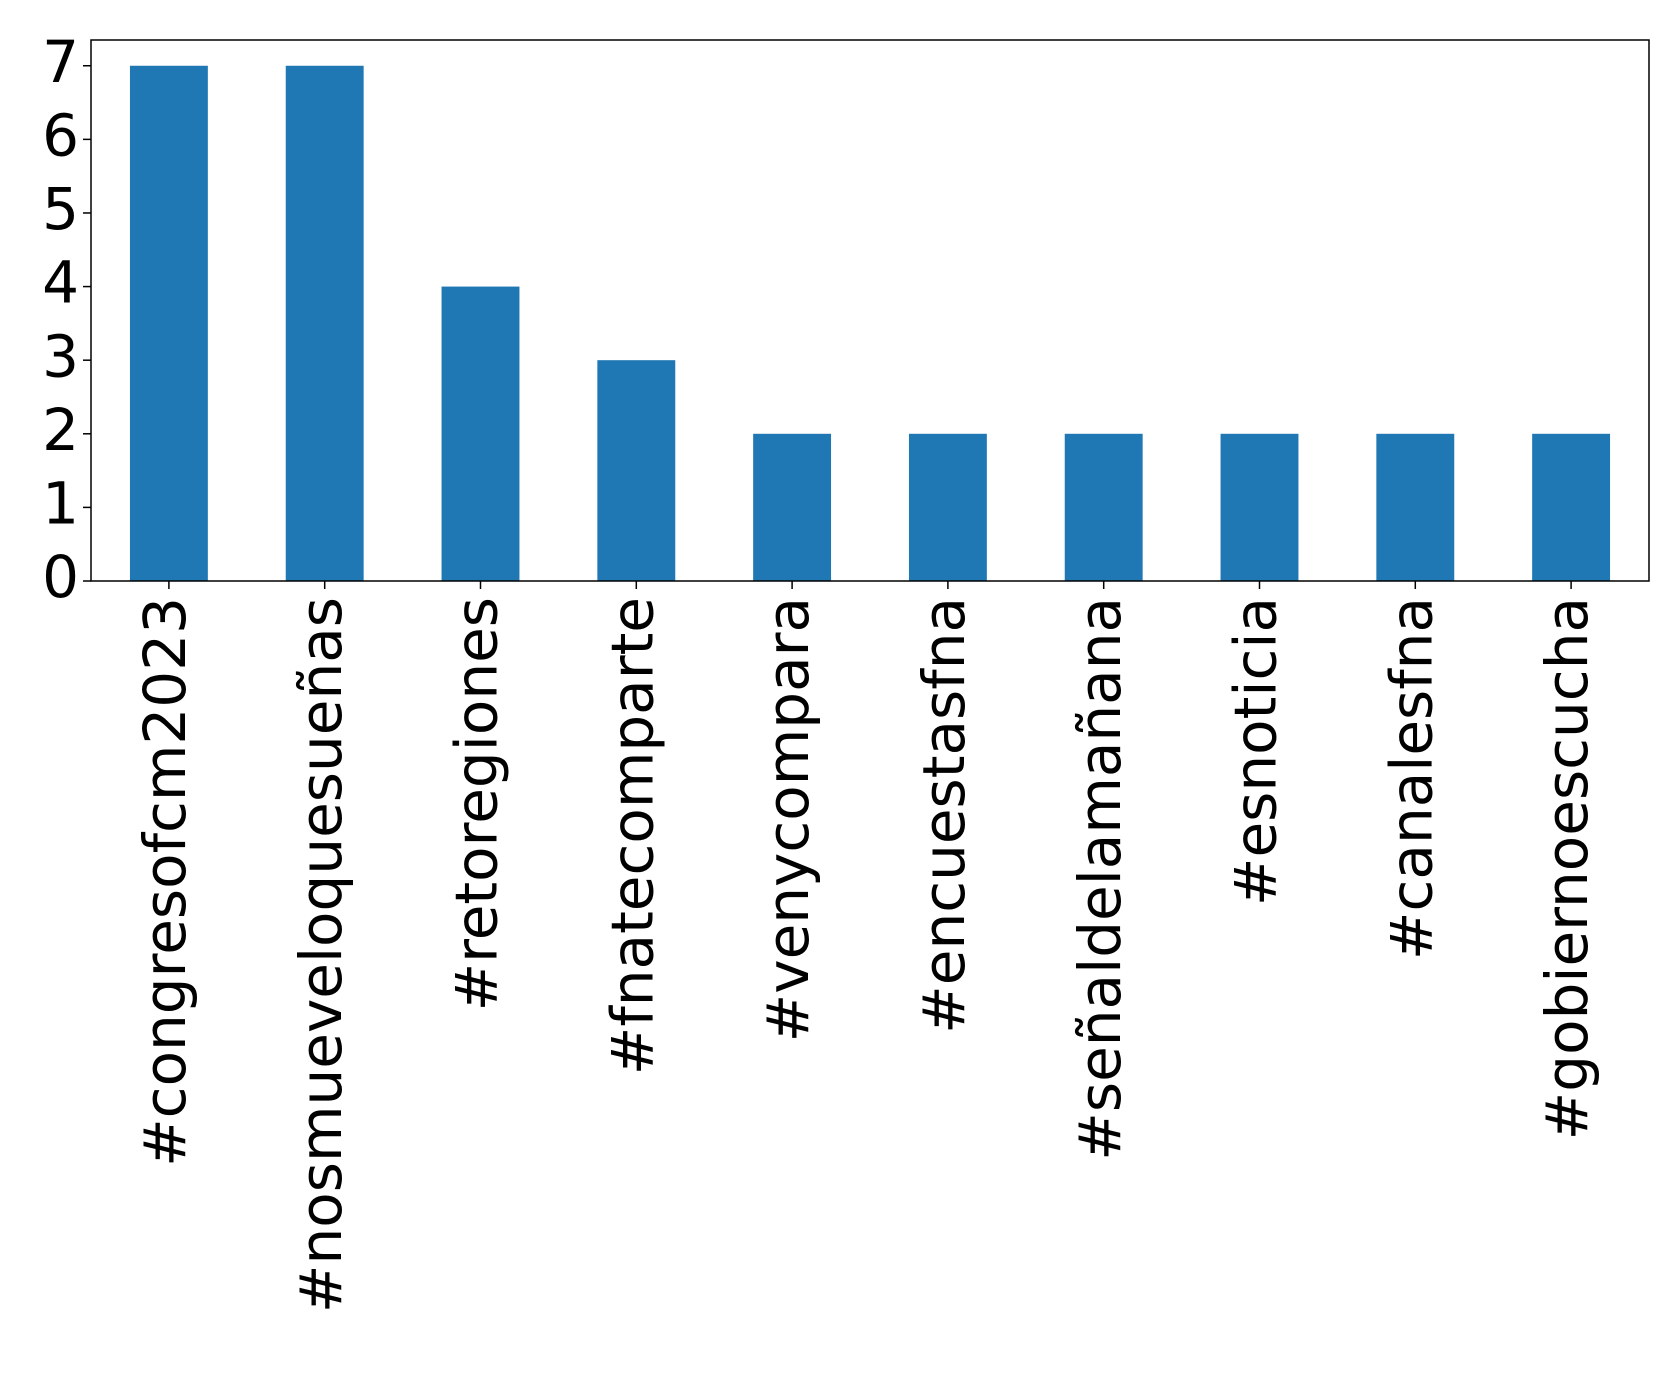 The width and height of the screenshot is (1679, 1399). Describe the element at coordinates (60, 504) in the screenshot. I see `y-tick-label: 1` at that location.